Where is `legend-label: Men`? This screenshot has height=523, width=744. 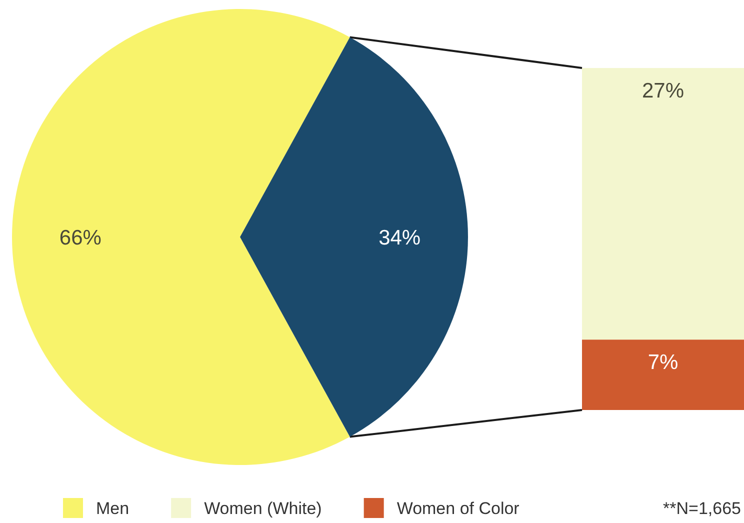 legend-label: Men is located at coordinates (113, 508).